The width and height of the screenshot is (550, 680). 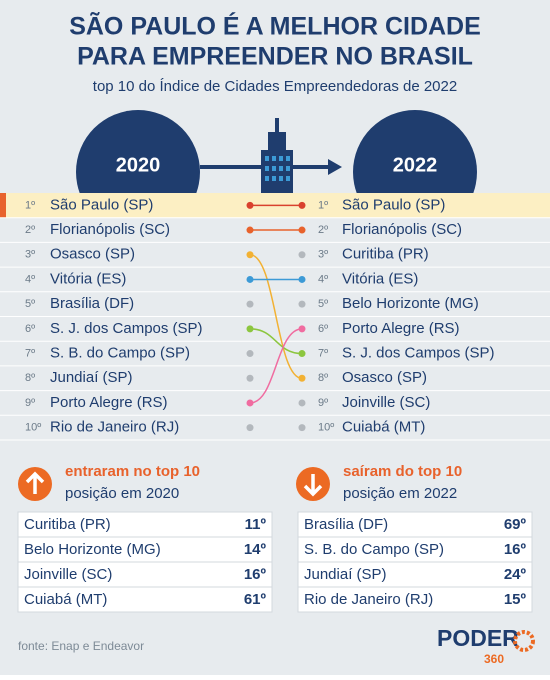 What do you see at coordinates (109, 402) in the screenshot?
I see `city-2020: Porto Alegre (RS)` at bounding box center [109, 402].